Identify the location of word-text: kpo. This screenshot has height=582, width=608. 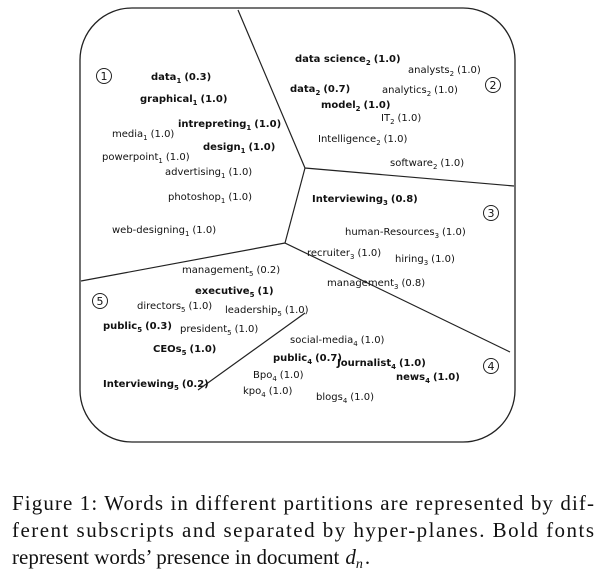
(252, 391).